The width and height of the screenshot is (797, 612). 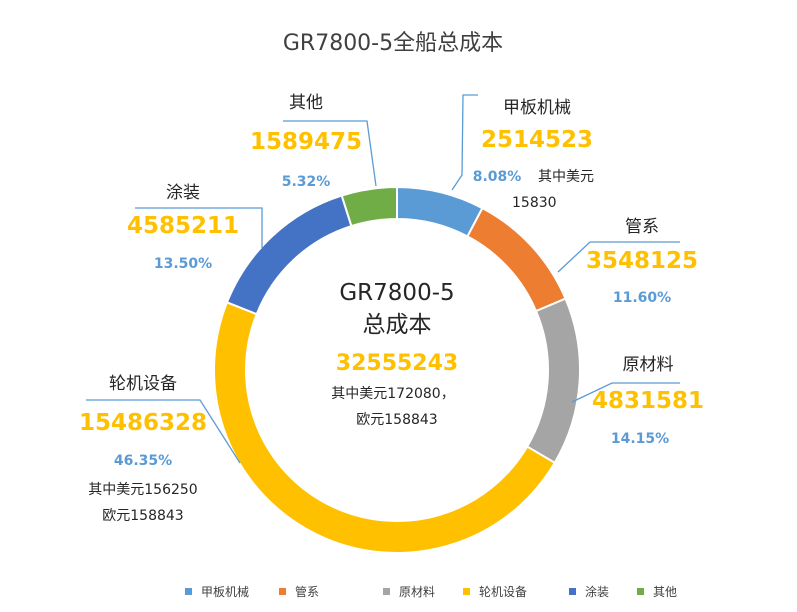 What do you see at coordinates (533, 154) in the screenshot?
I see `slice-label-0: 甲板机械 2514523 8.08% 其中美元 15830` at bounding box center [533, 154].